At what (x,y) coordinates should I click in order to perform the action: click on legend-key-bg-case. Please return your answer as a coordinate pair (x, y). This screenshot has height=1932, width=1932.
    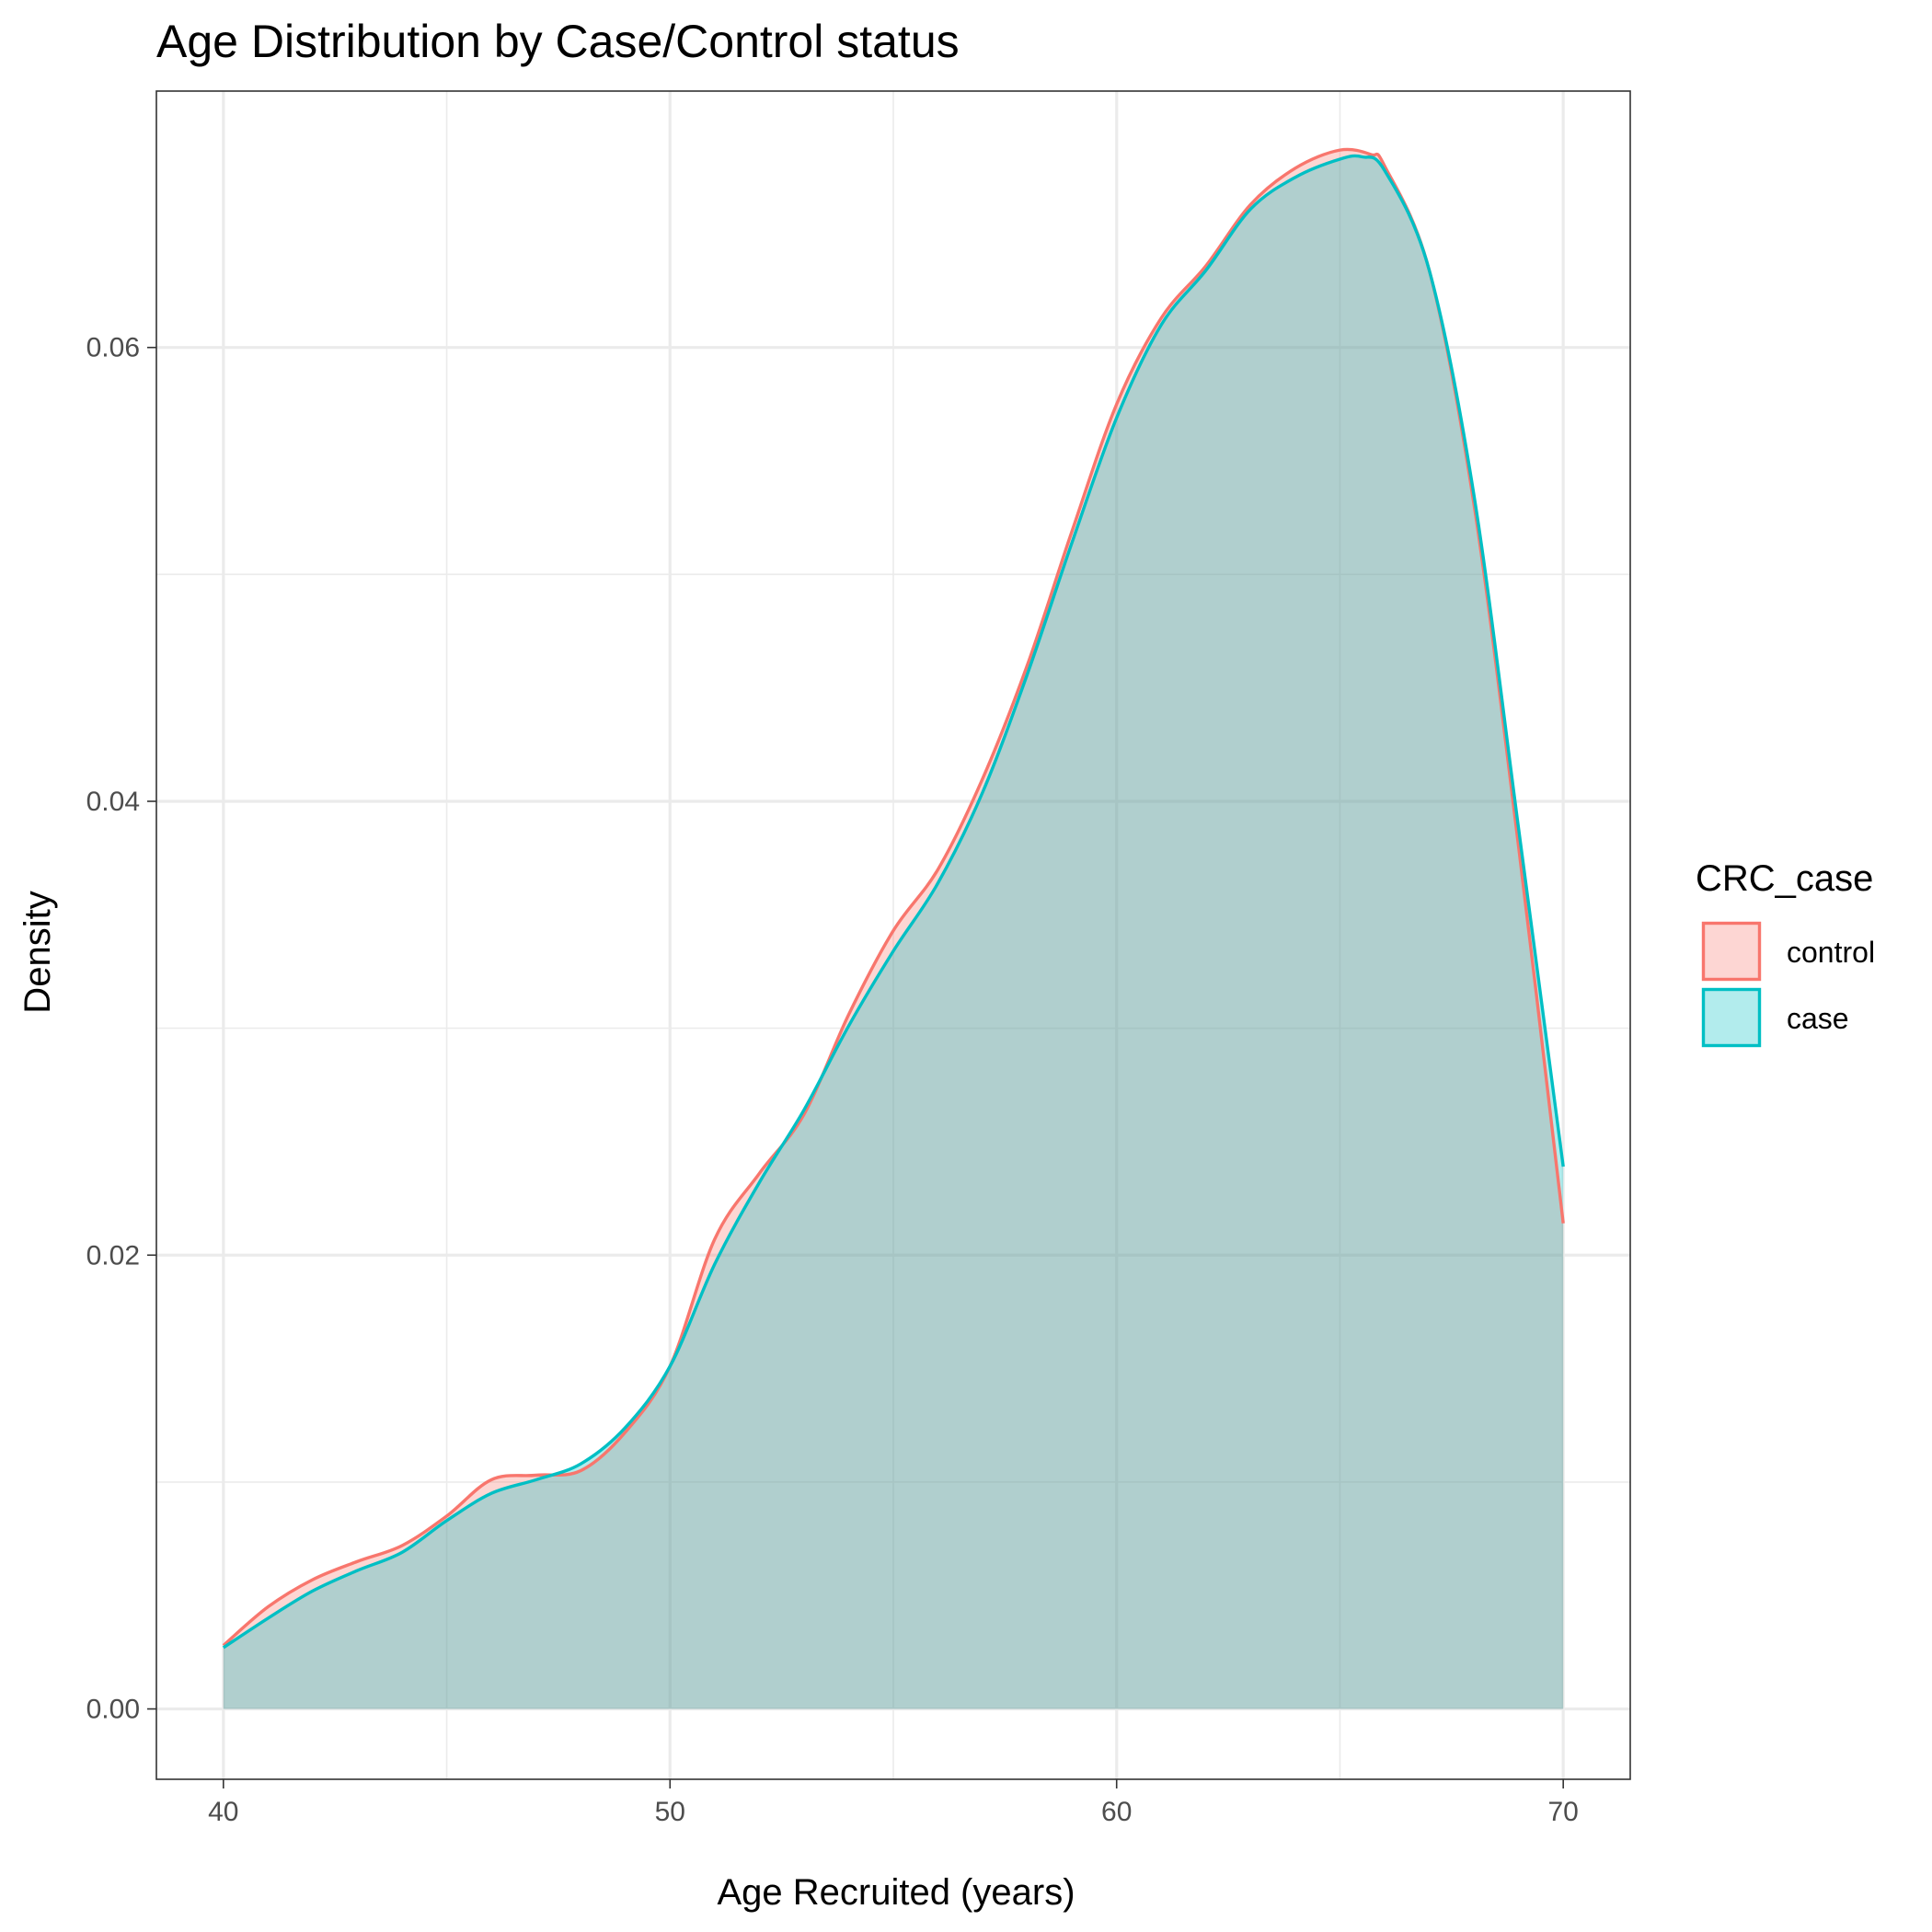
    Looking at the image, I should click on (1731, 1018).